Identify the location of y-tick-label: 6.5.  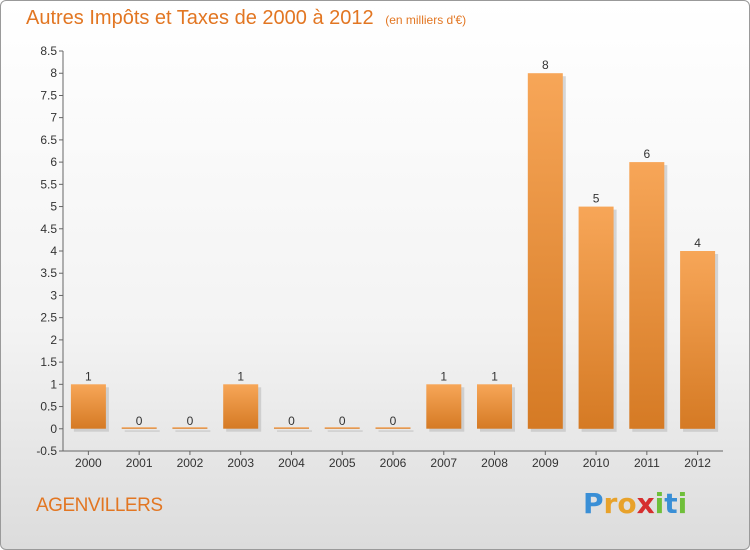
(48, 140).